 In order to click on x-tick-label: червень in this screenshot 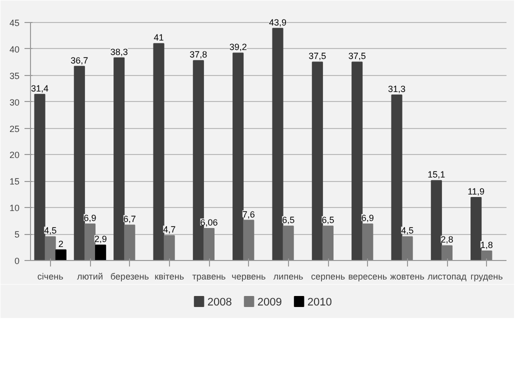, I will do `click(249, 277)`.